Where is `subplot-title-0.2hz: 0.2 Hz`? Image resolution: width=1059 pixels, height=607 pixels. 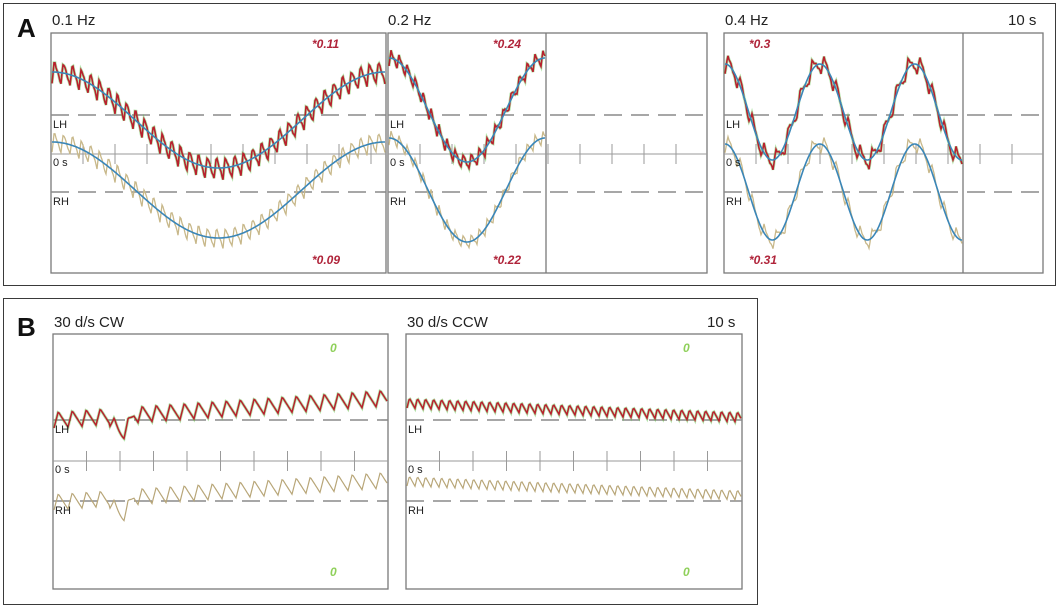 subplot-title-0.2hz: 0.2 Hz is located at coordinates (410, 20).